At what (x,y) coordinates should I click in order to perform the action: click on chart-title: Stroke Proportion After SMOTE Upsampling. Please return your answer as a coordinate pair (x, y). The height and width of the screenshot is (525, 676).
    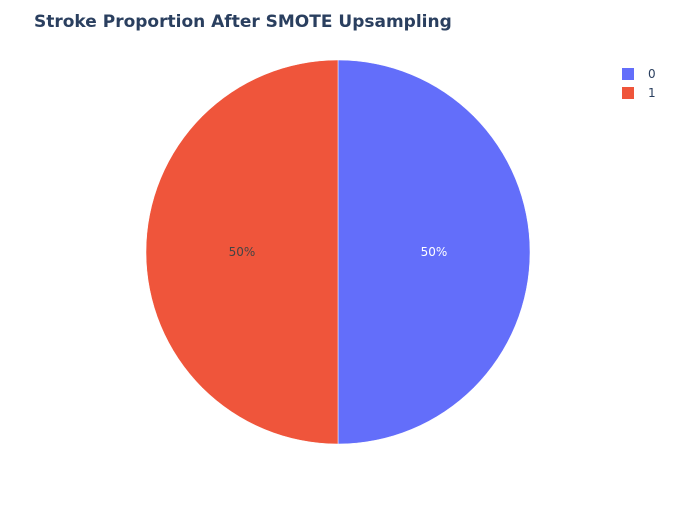
    Looking at the image, I should click on (243, 22).